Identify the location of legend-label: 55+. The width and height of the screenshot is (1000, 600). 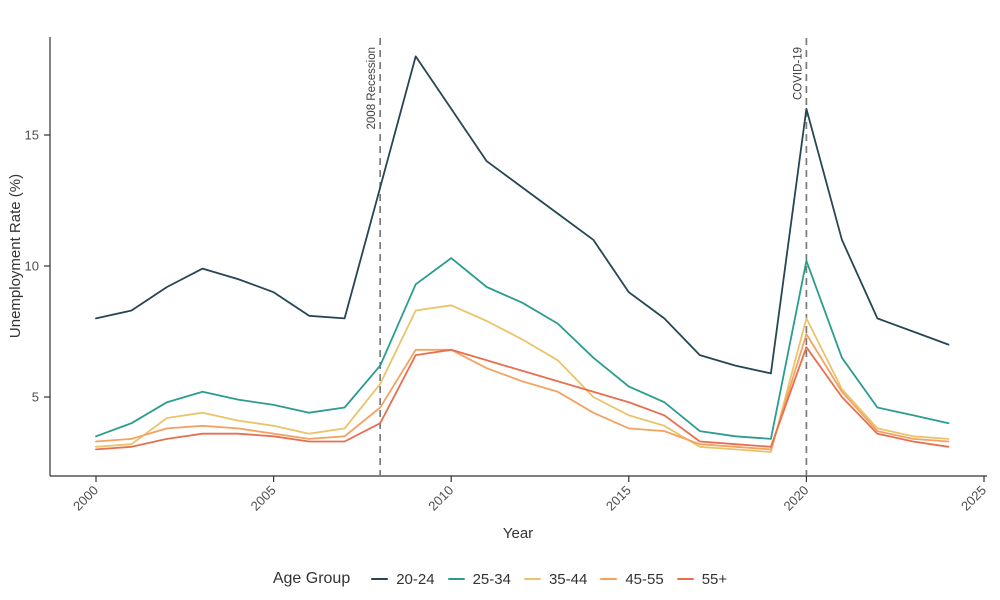
(714, 579).